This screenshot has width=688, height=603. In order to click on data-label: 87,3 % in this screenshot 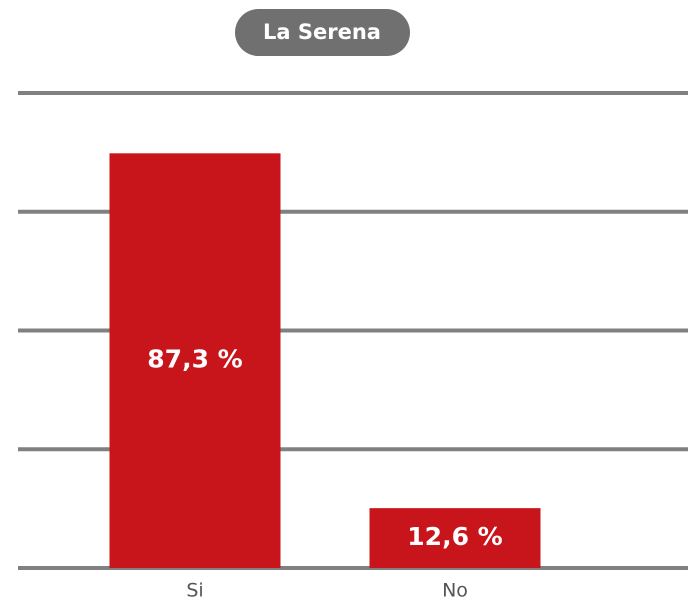, I will do `click(194, 359)`.